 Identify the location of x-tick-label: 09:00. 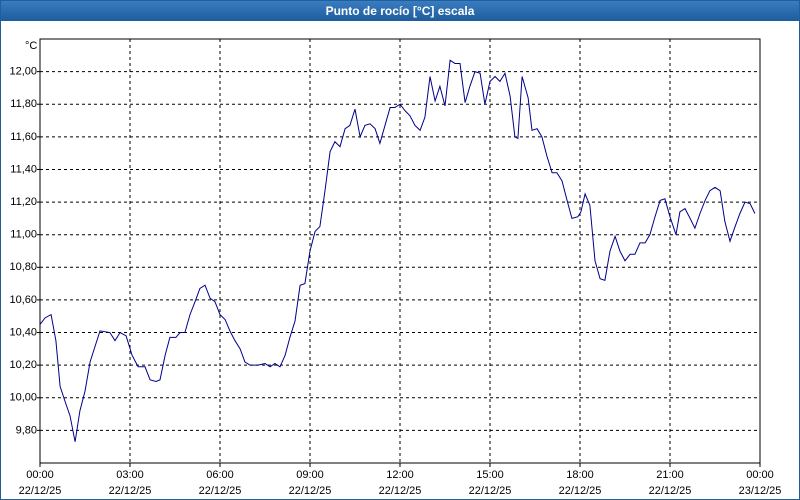
(310, 475).